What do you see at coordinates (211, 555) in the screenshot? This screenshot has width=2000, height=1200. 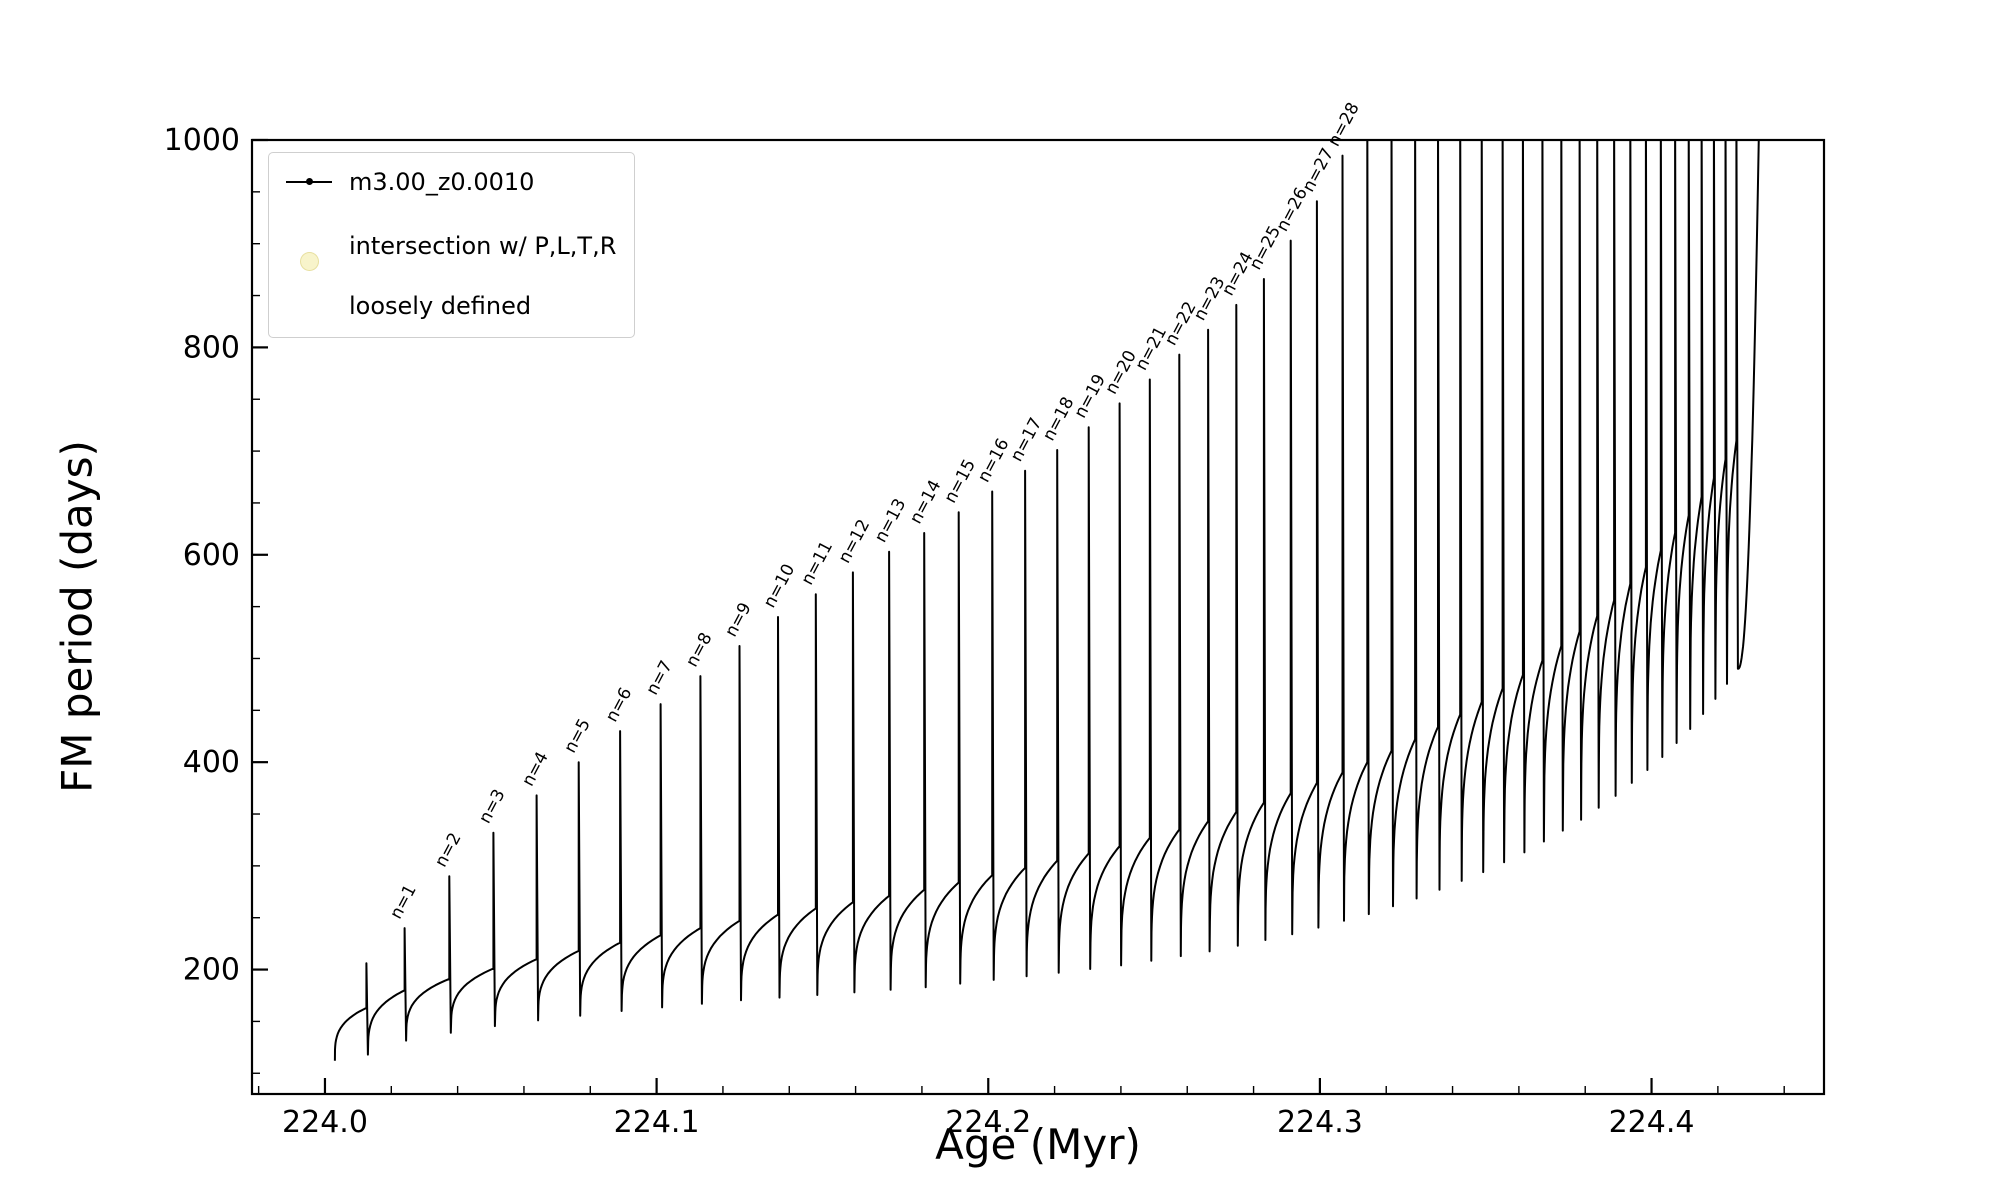 I see `y-tick-label: 600` at bounding box center [211, 555].